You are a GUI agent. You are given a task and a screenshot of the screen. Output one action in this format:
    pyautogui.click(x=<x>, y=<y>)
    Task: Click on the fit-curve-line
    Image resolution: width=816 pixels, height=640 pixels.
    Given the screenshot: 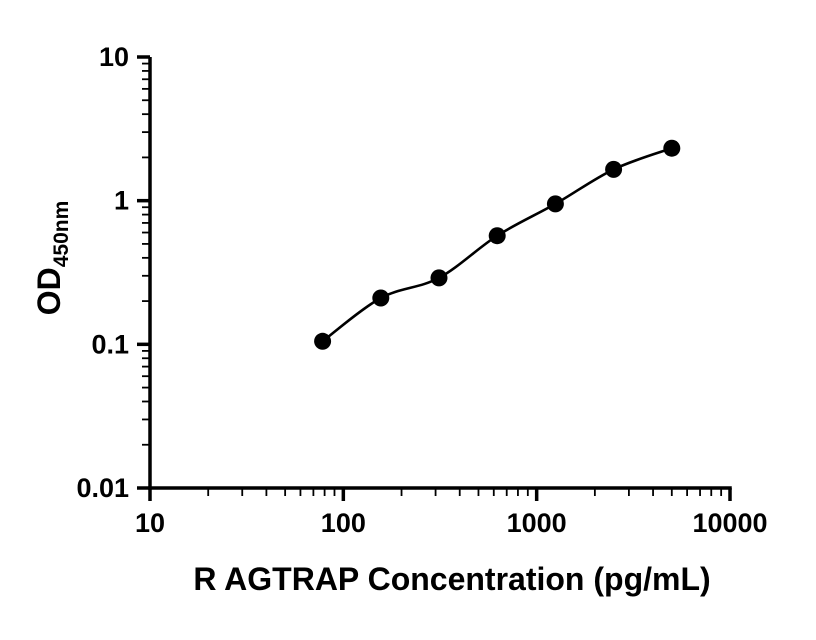 What is the action you would take?
    pyautogui.click(x=497, y=244)
    